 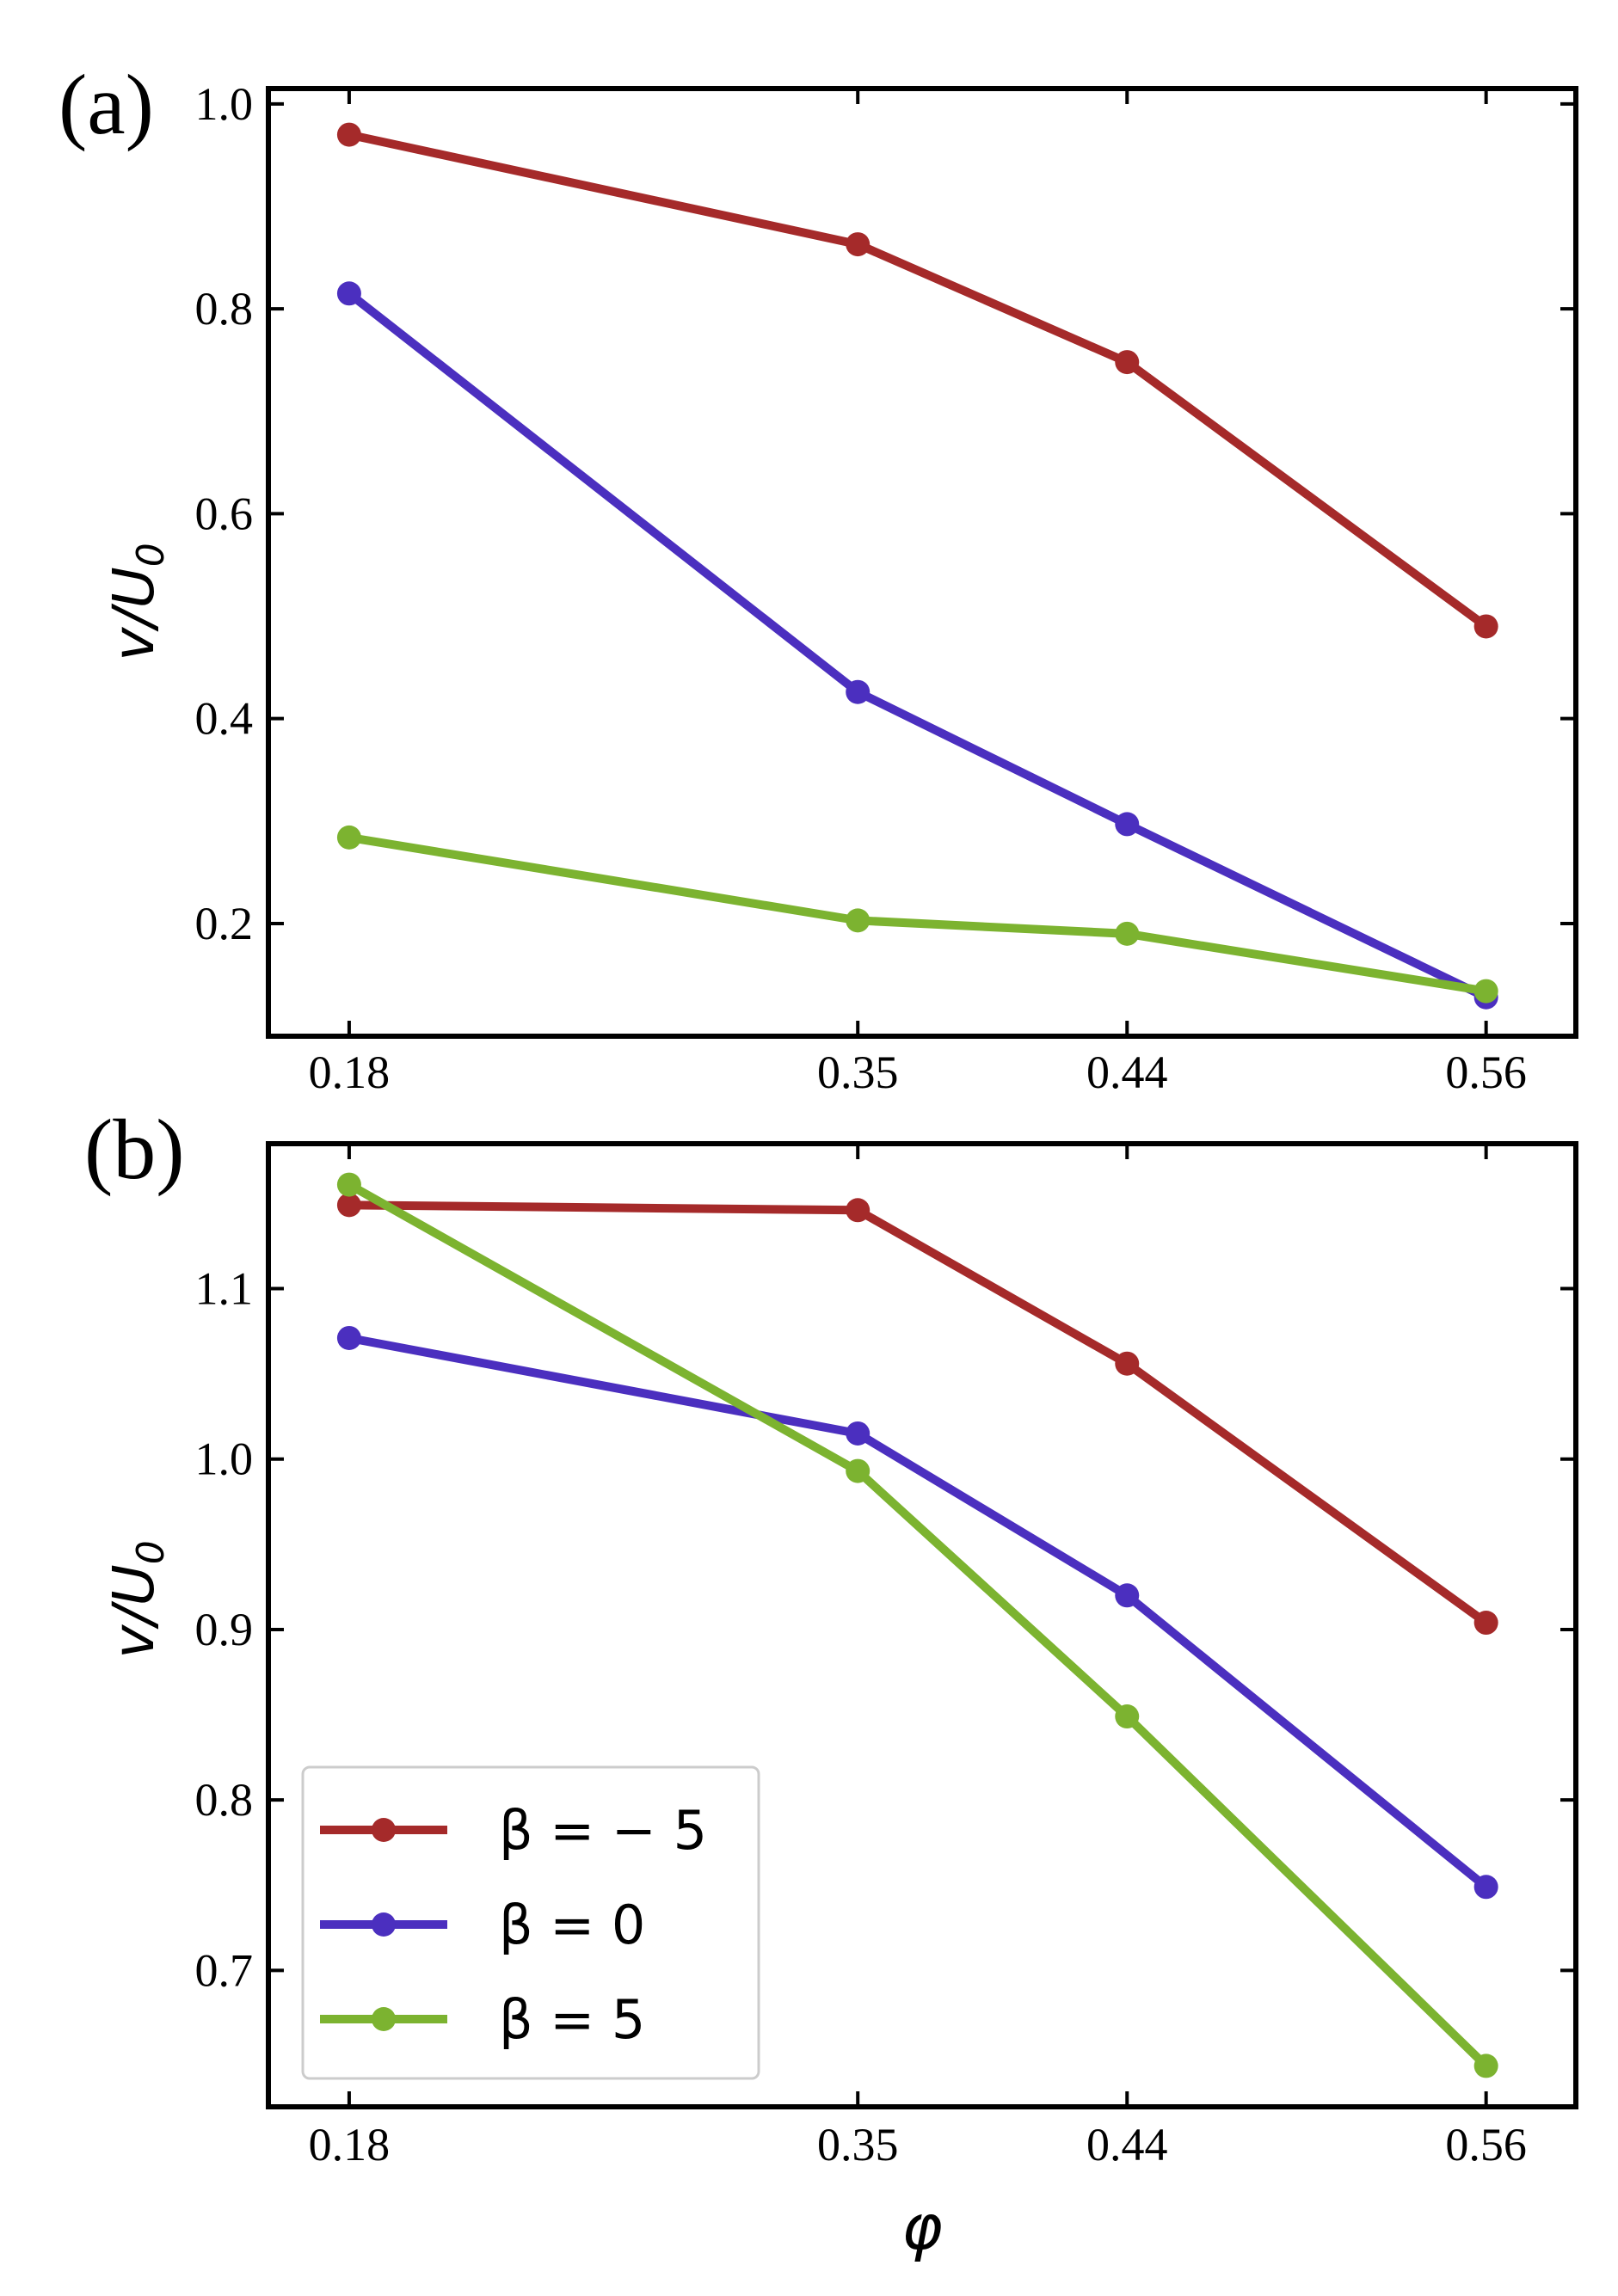 What do you see at coordinates (224, 1629) in the screenshot?
I see `y-tick-label: 0.9` at bounding box center [224, 1629].